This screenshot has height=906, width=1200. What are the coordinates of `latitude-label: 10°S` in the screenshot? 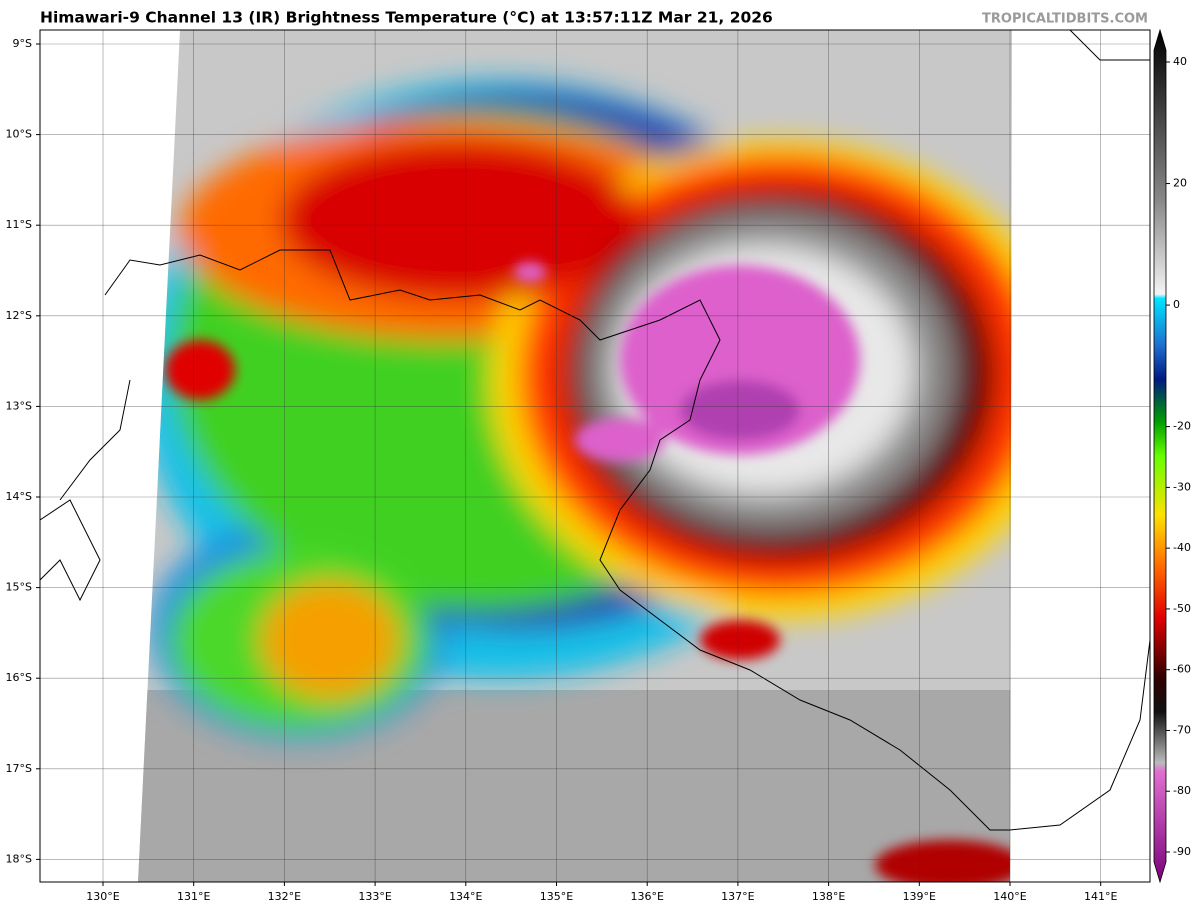 It's located at (19, 134).